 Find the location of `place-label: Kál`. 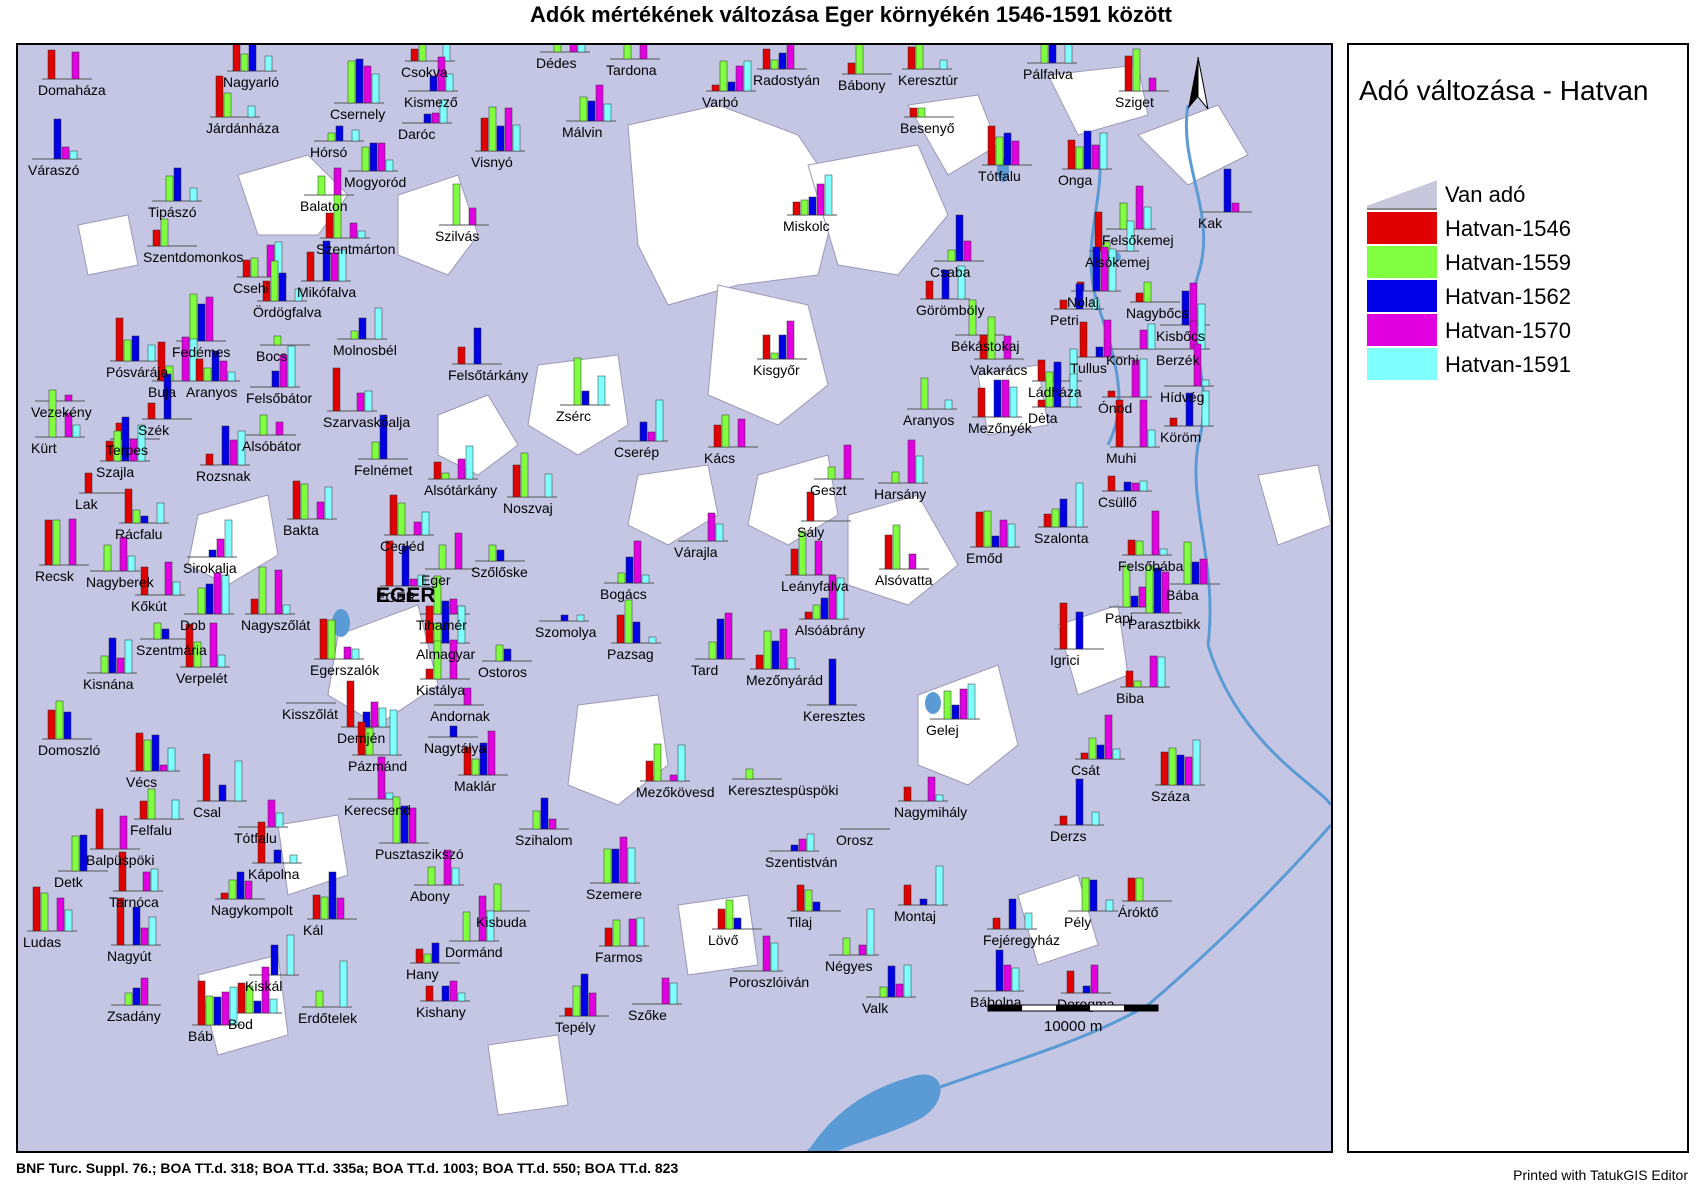

place-label: Kál is located at coordinates (313, 930).